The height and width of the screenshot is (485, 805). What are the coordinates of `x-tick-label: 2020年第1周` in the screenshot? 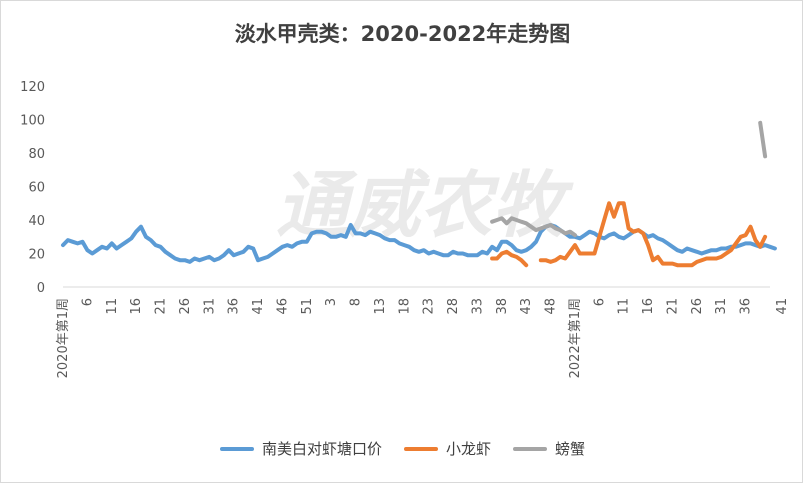 It's located at (63, 338).